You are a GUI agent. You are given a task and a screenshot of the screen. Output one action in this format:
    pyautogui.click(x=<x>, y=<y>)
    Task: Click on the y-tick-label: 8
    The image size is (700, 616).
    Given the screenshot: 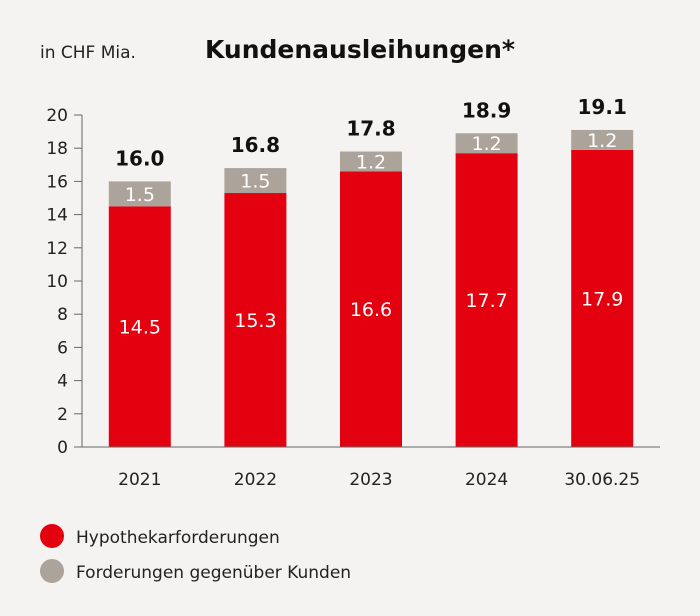 What is the action you would take?
    pyautogui.click(x=62, y=315)
    